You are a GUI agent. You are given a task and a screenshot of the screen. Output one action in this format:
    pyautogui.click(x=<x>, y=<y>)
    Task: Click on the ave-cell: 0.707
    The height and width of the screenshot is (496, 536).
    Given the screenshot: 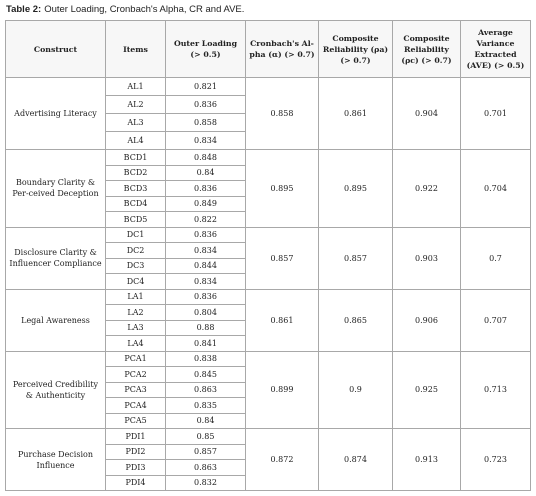 What is the action you would take?
    pyautogui.click(x=495, y=320)
    